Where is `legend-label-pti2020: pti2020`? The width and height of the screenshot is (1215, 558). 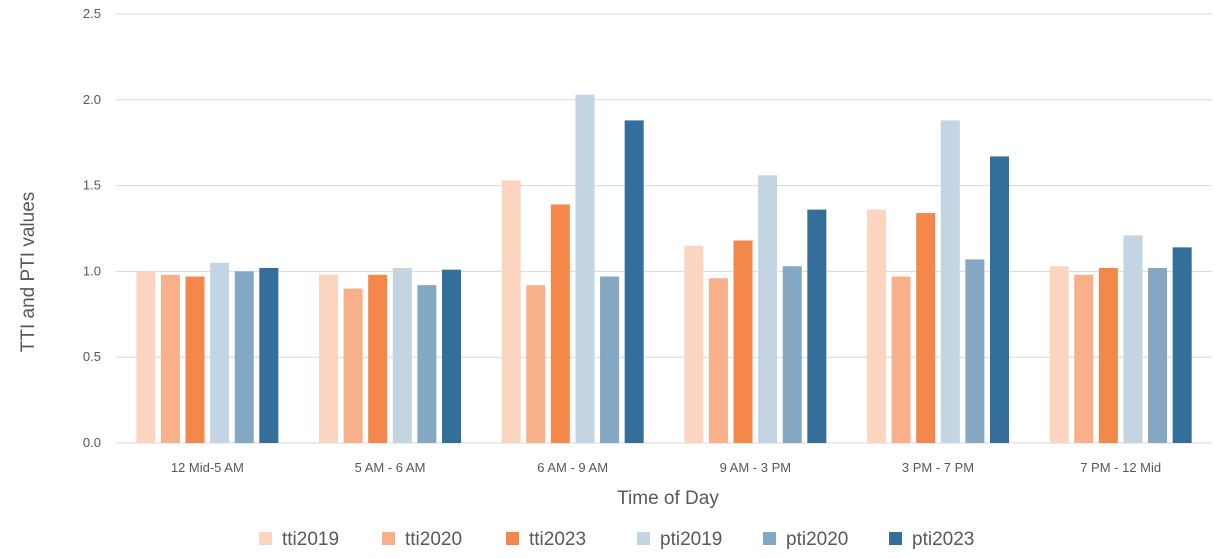
legend-label-pti2020: pti2020 is located at coordinates (817, 539).